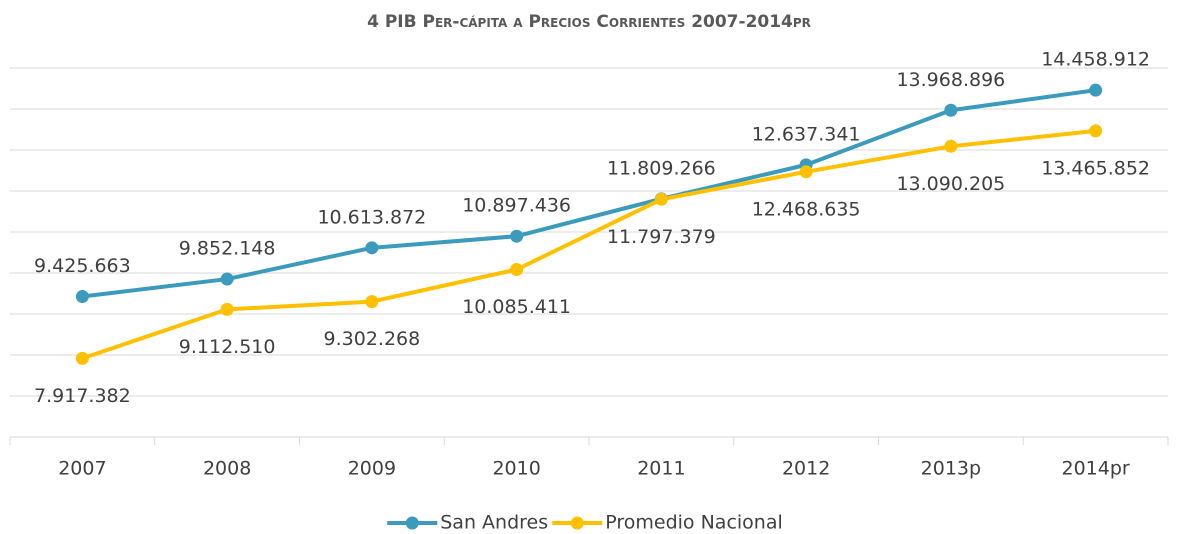 Image resolution: width=1178 pixels, height=534 pixels. Describe the element at coordinates (1095, 168) in the screenshot. I see `data-label: 13.465.852` at that location.